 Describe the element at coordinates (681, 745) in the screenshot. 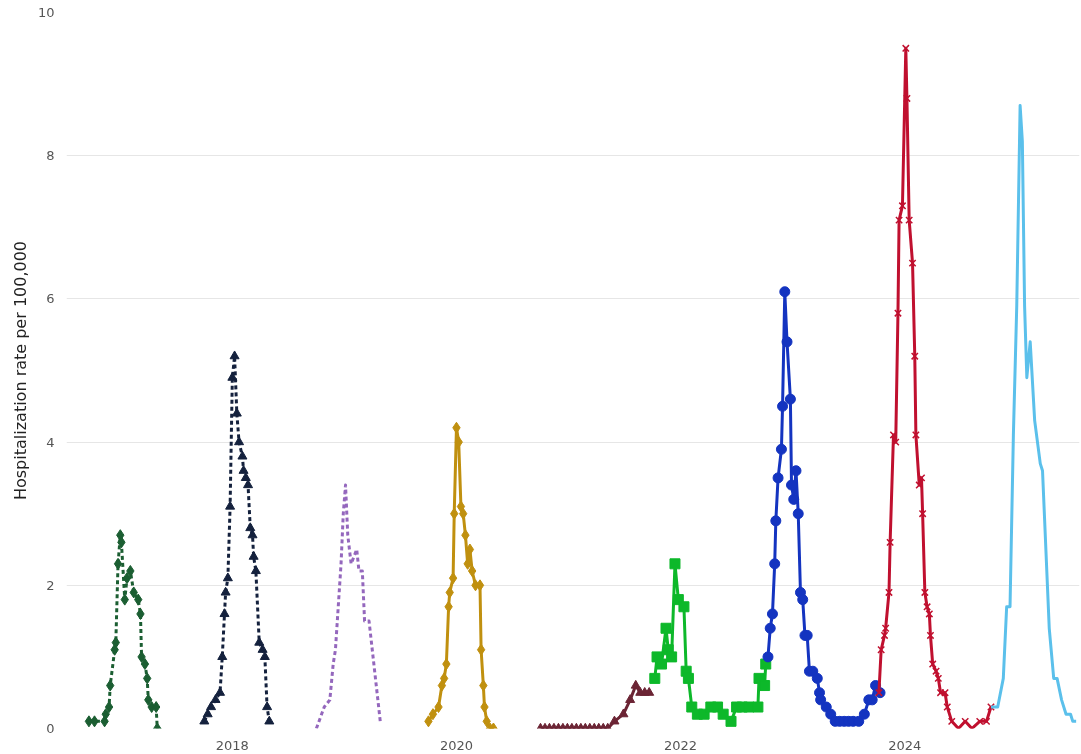

I see `x-tick-label: 2022` at that location.